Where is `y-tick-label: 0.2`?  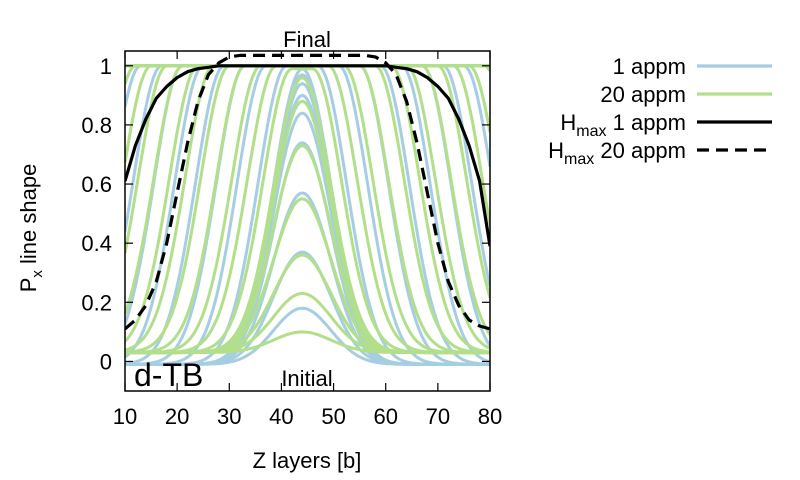 y-tick-label: 0.2 is located at coordinates (96, 302).